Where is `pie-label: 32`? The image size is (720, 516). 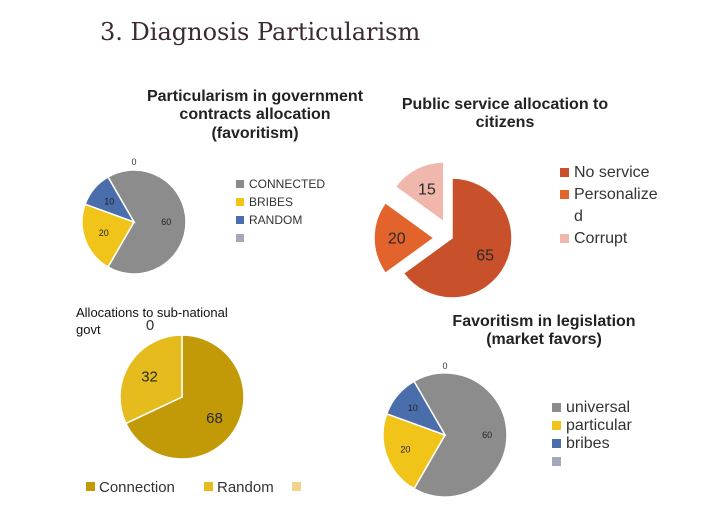 pie-label: 32 is located at coordinates (149, 377).